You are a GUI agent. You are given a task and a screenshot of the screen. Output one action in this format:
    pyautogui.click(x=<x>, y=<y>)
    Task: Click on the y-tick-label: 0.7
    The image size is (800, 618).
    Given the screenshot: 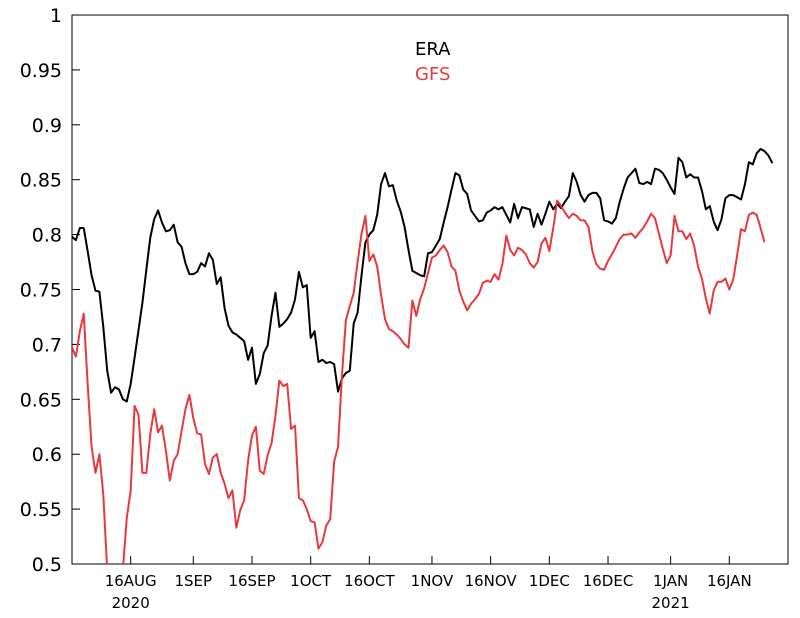 What is the action you would take?
    pyautogui.click(x=47, y=345)
    